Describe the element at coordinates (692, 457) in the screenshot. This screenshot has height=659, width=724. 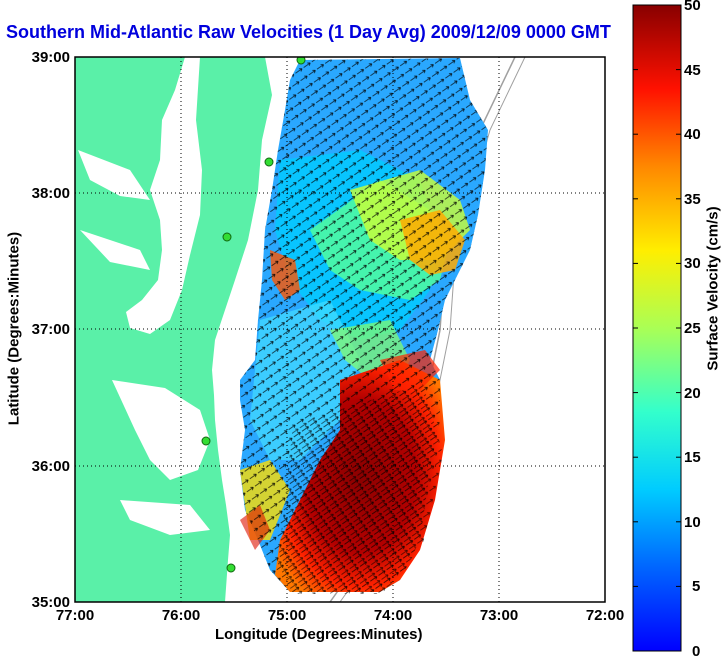
I see `colorbar-tick: 15` at that location.